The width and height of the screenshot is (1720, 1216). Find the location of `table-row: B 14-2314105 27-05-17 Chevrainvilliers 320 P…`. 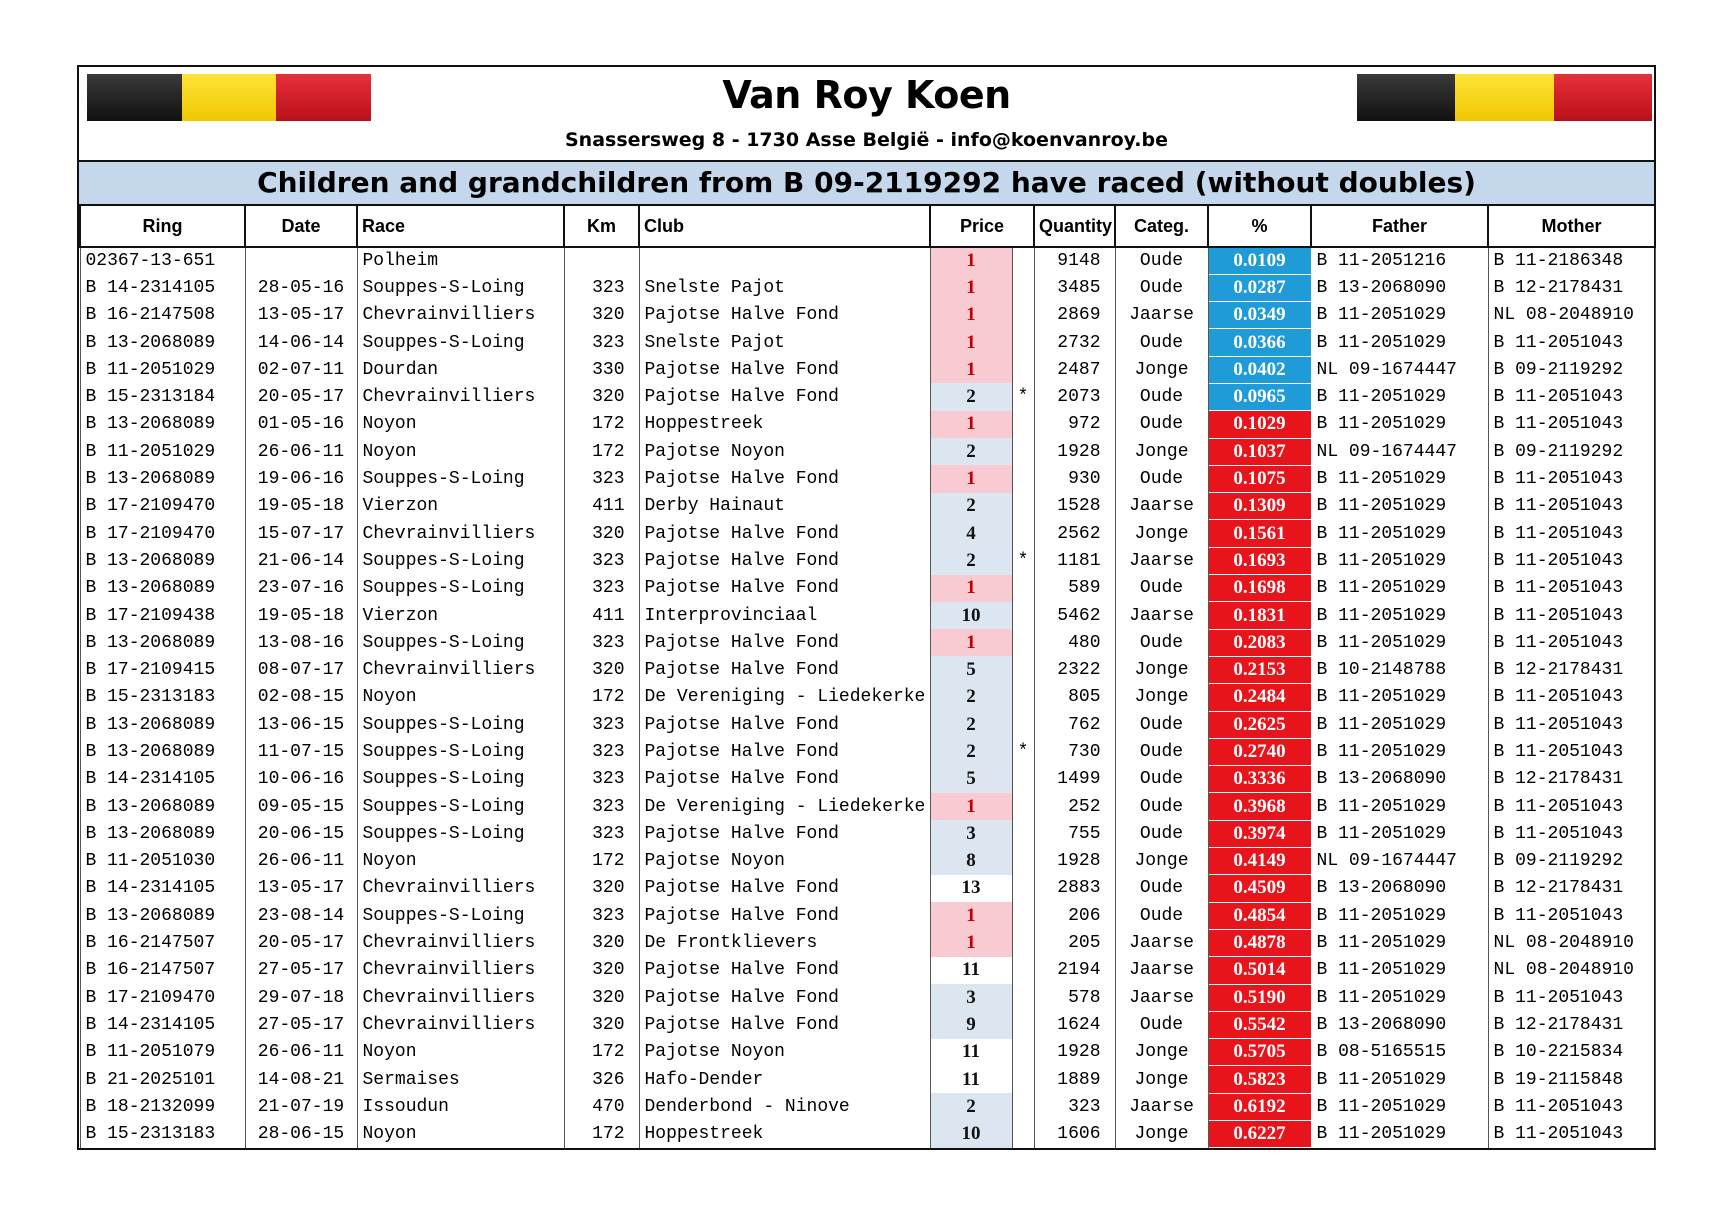

table-row: B 14-2314105 27-05-17 Chevrainvilliers 320 P… is located at coordinates (867, 1025).